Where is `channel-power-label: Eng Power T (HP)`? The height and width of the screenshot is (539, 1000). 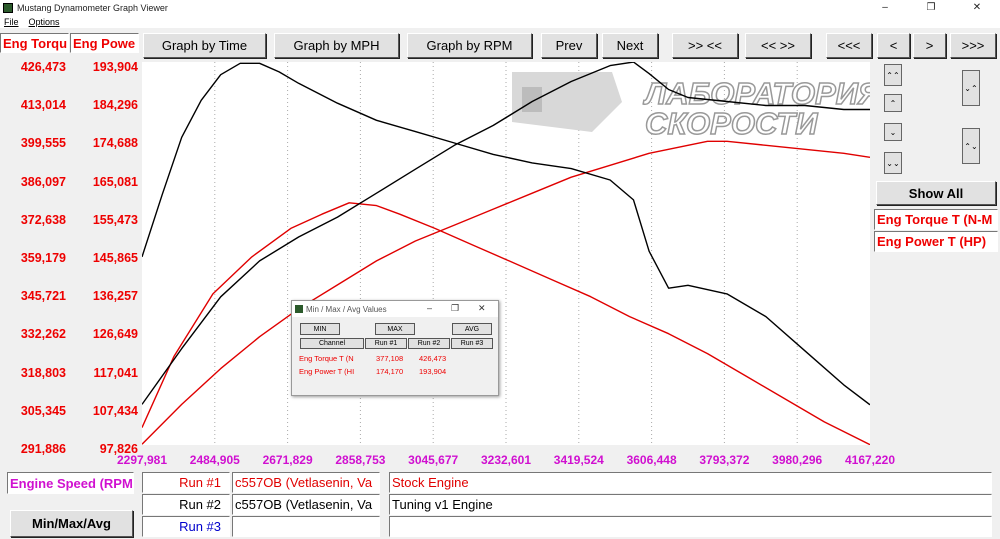
channel-power-label: Eng Power T (HP) is located at coordinates (936, 241).